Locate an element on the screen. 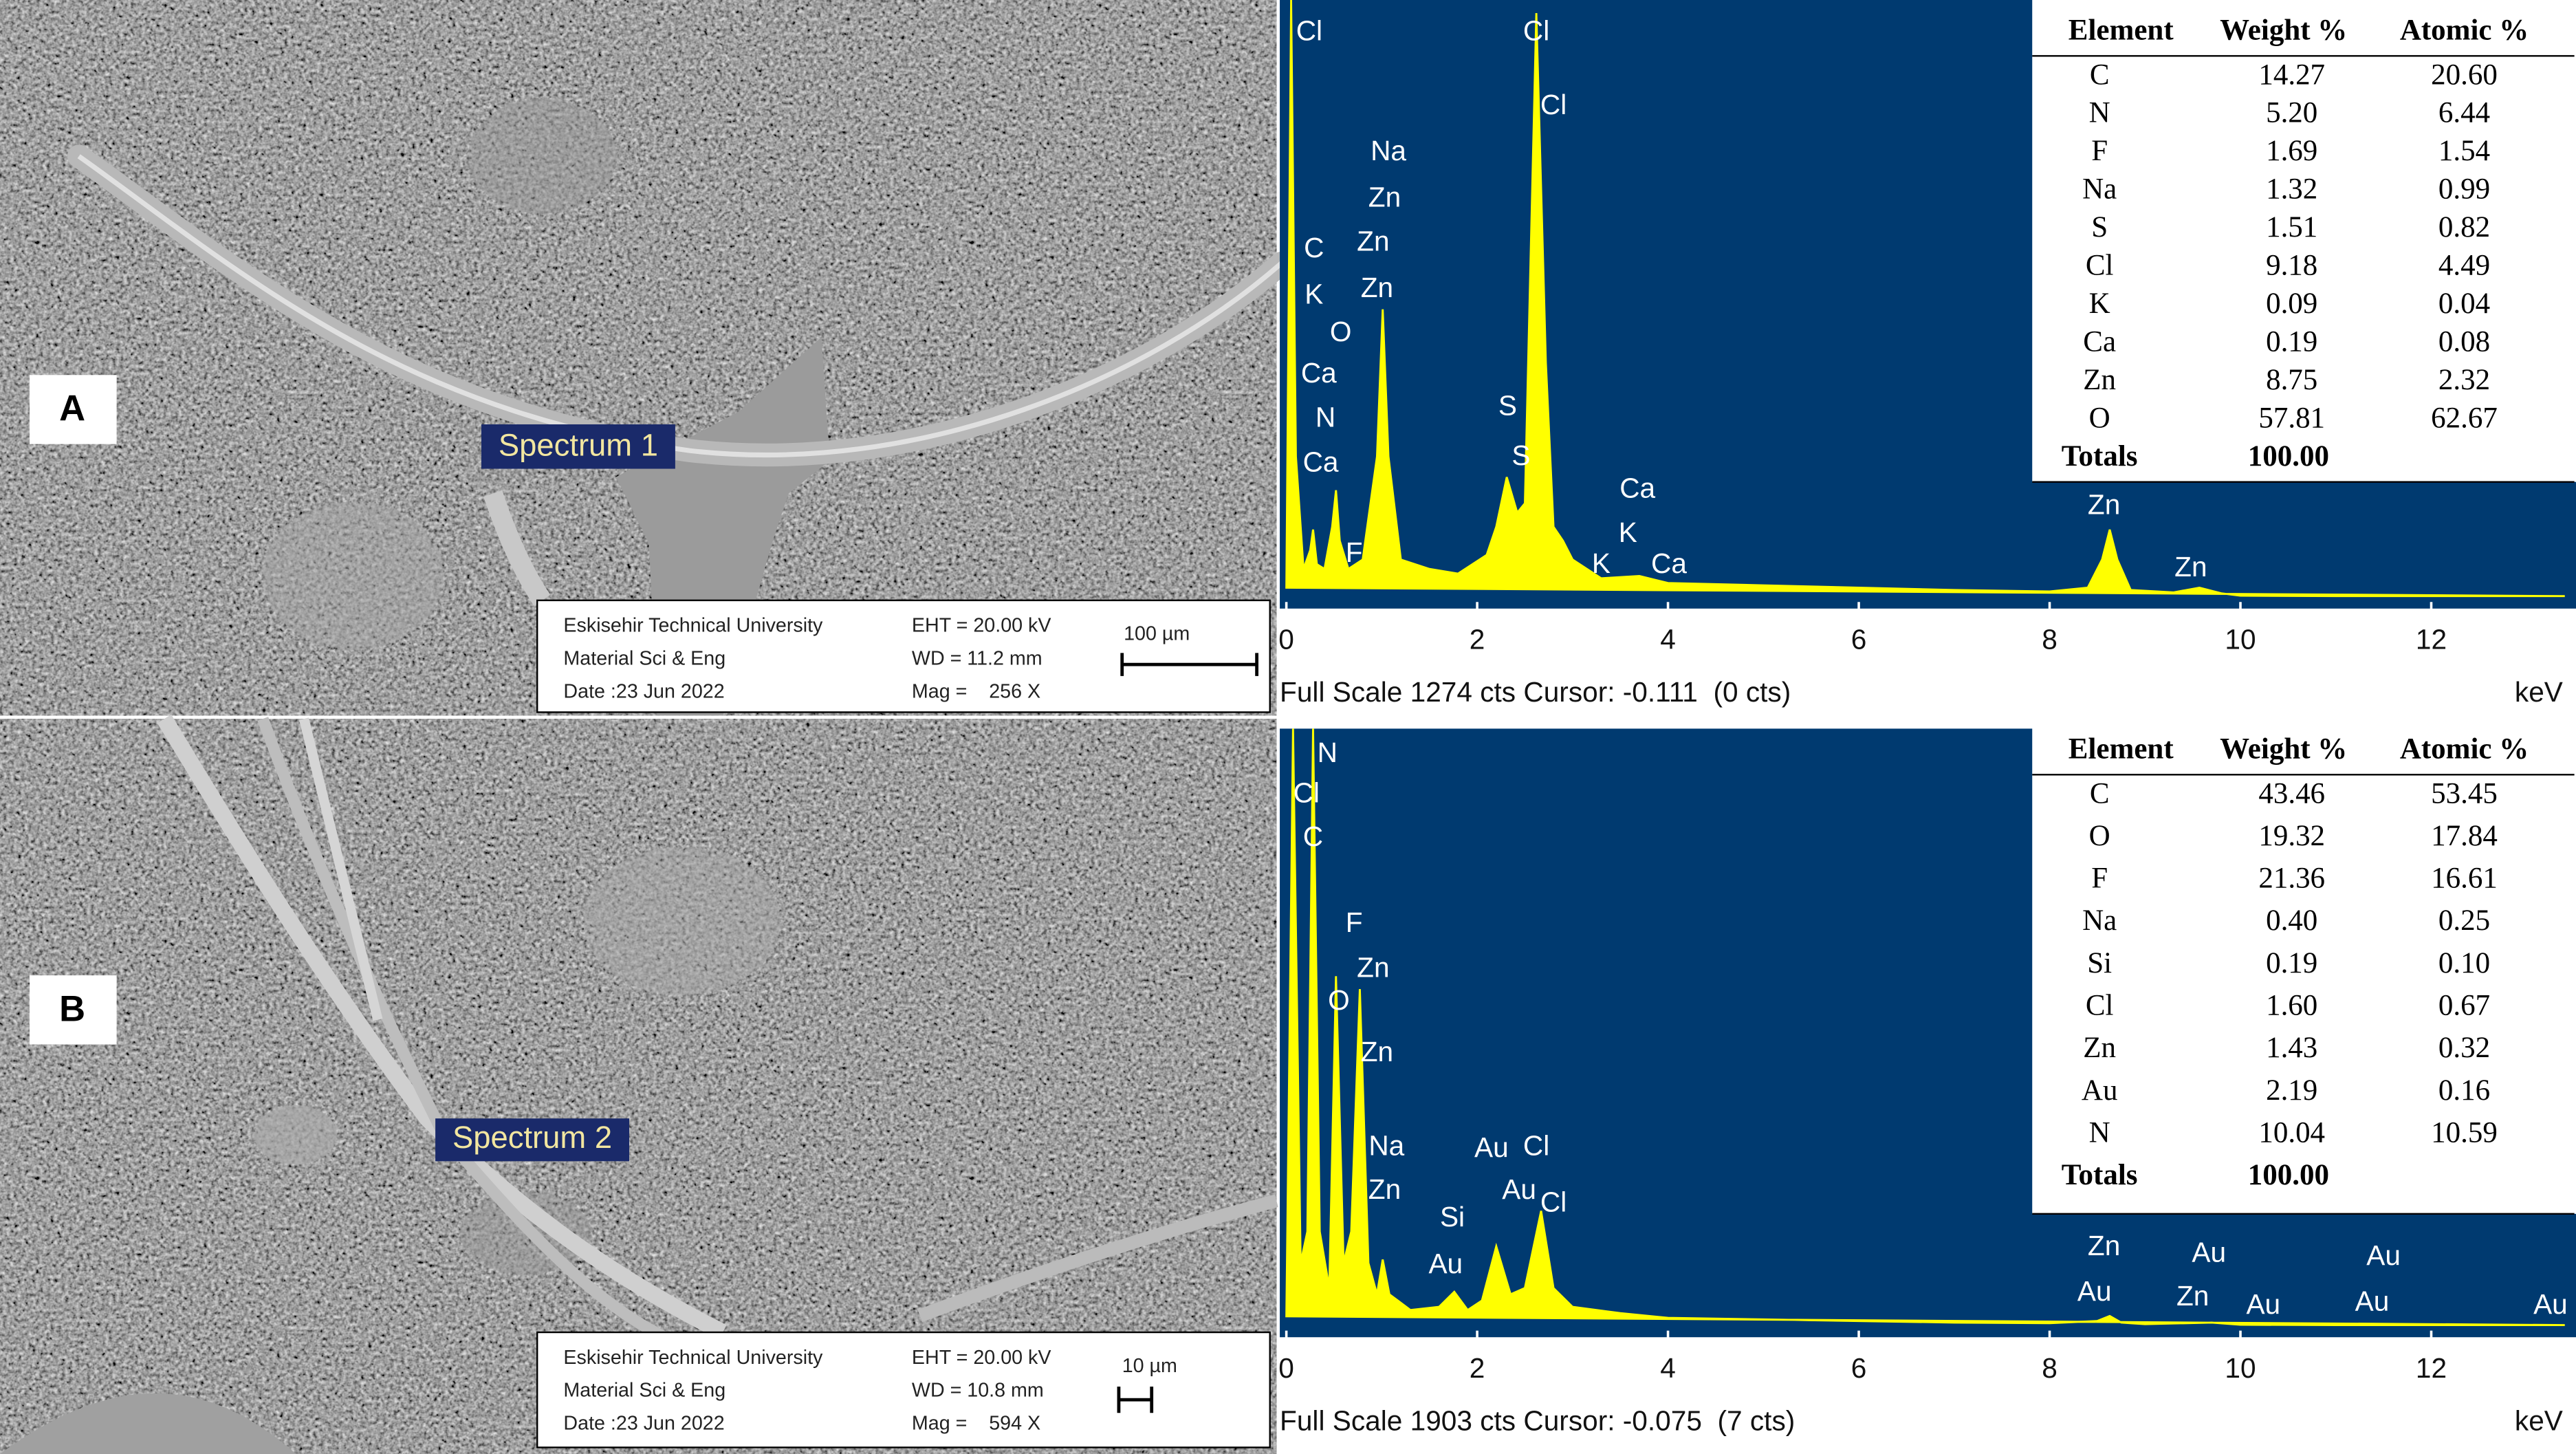  spectrum-tag: Spectrum 2 is located at coordinates (532, 1137).